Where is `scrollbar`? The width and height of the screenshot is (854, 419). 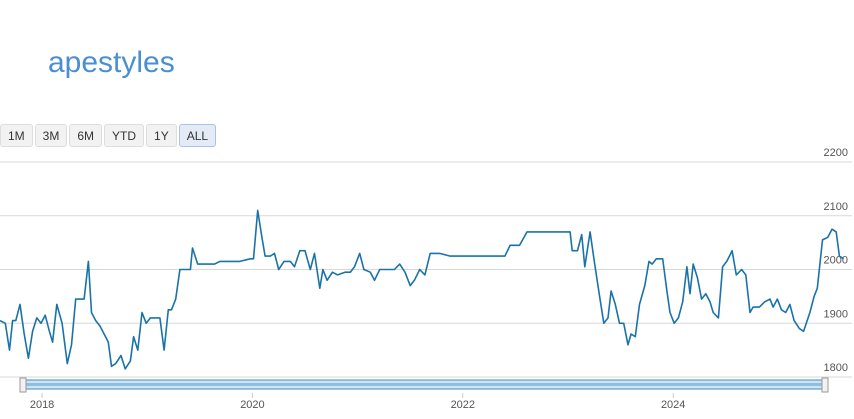
scrollbar is located at coordinates (424, 384).